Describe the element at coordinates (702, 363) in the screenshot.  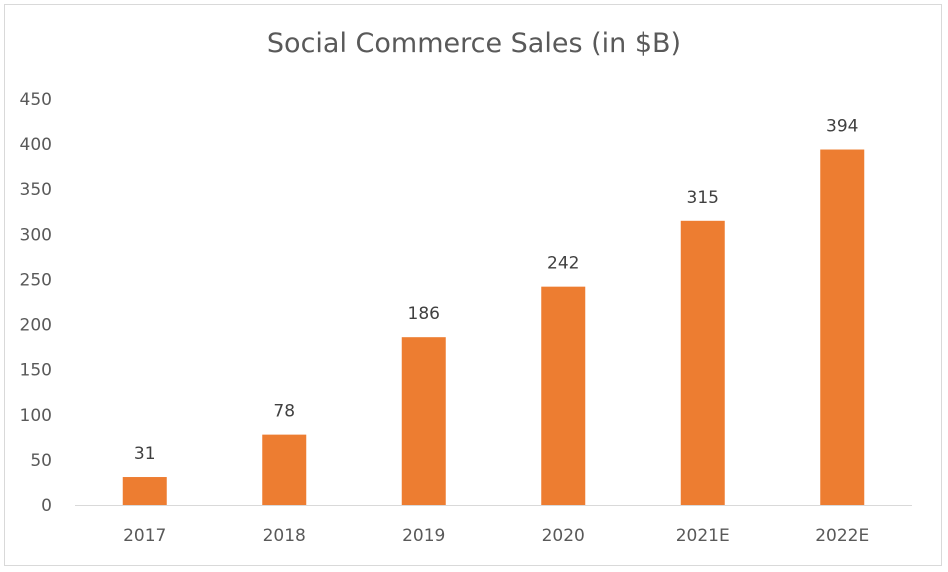
I see `bar-2021E` at that location.